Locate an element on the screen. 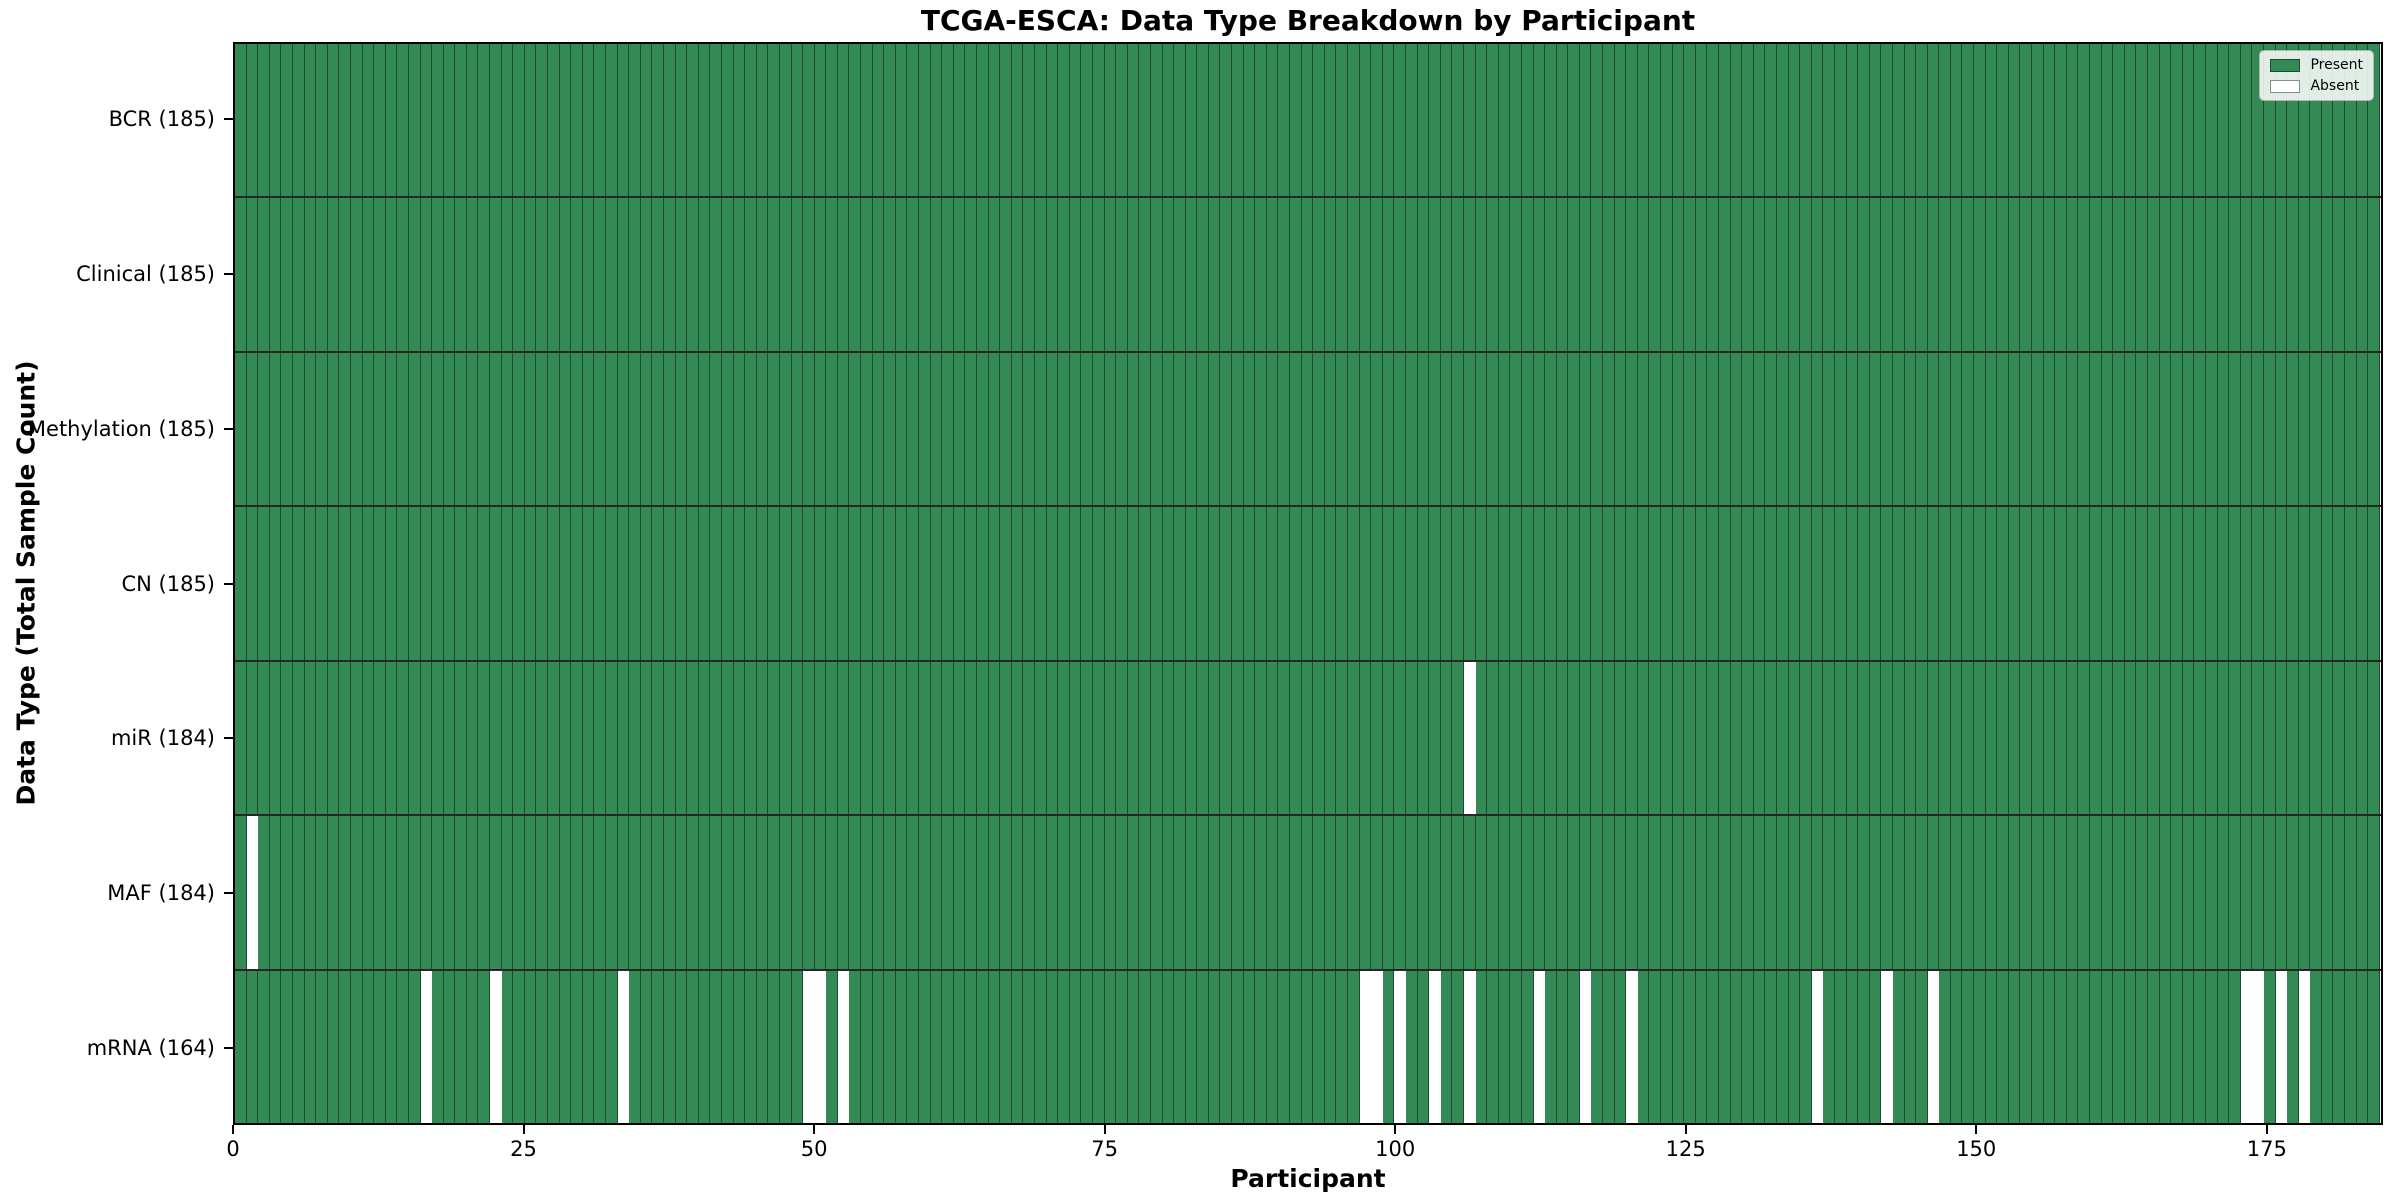 The image size is (2400, 1200). legend-item-absent: Absent is located at coordinates (2316, 86).